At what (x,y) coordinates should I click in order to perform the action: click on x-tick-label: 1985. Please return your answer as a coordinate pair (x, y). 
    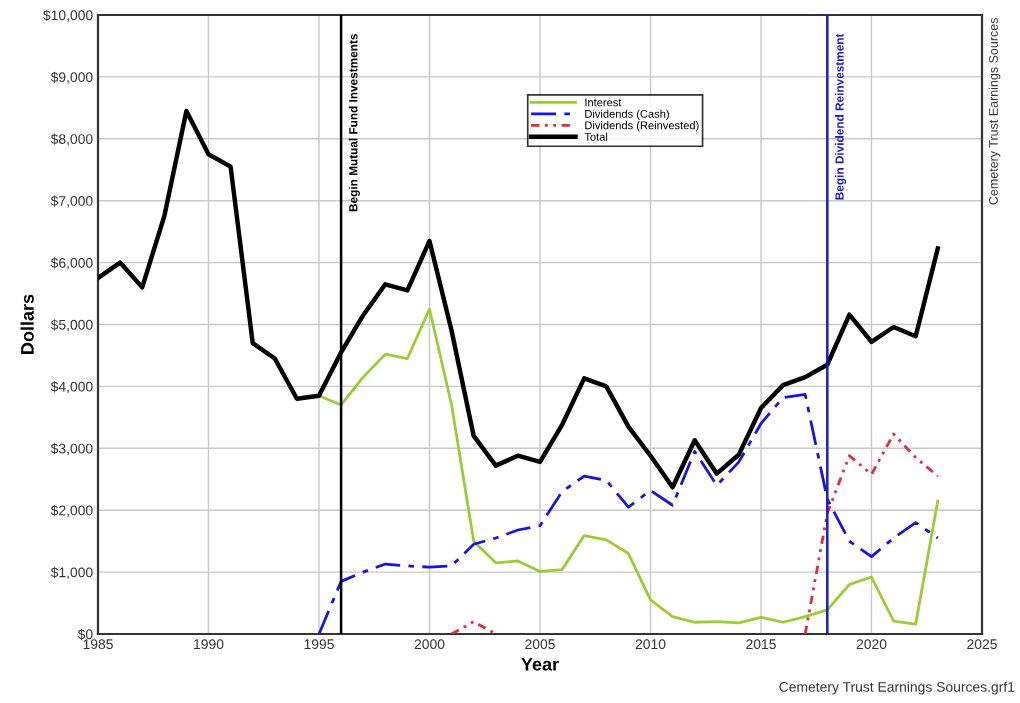
    Looking at the image, I should click on (98, 644).